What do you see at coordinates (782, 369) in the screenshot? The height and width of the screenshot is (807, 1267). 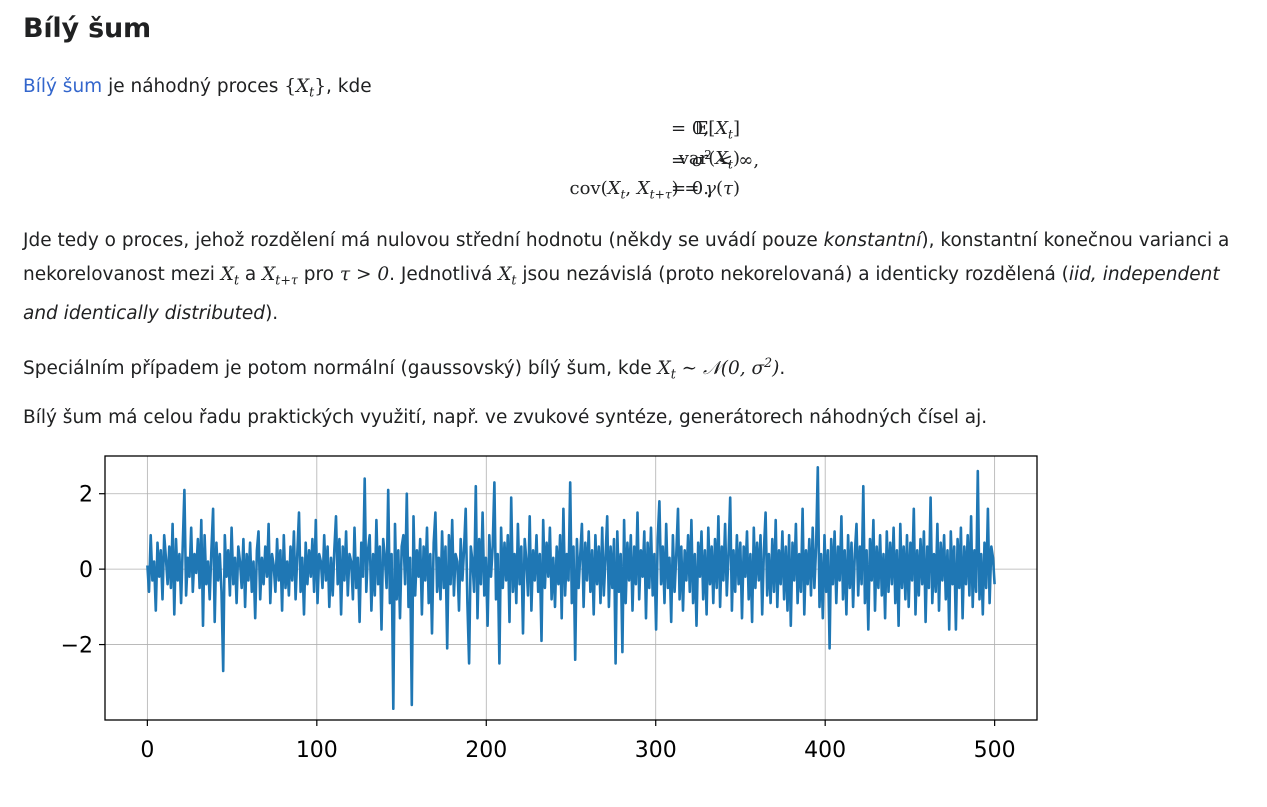 I see `para2-text-2: .` at bounding box center [782, 369].